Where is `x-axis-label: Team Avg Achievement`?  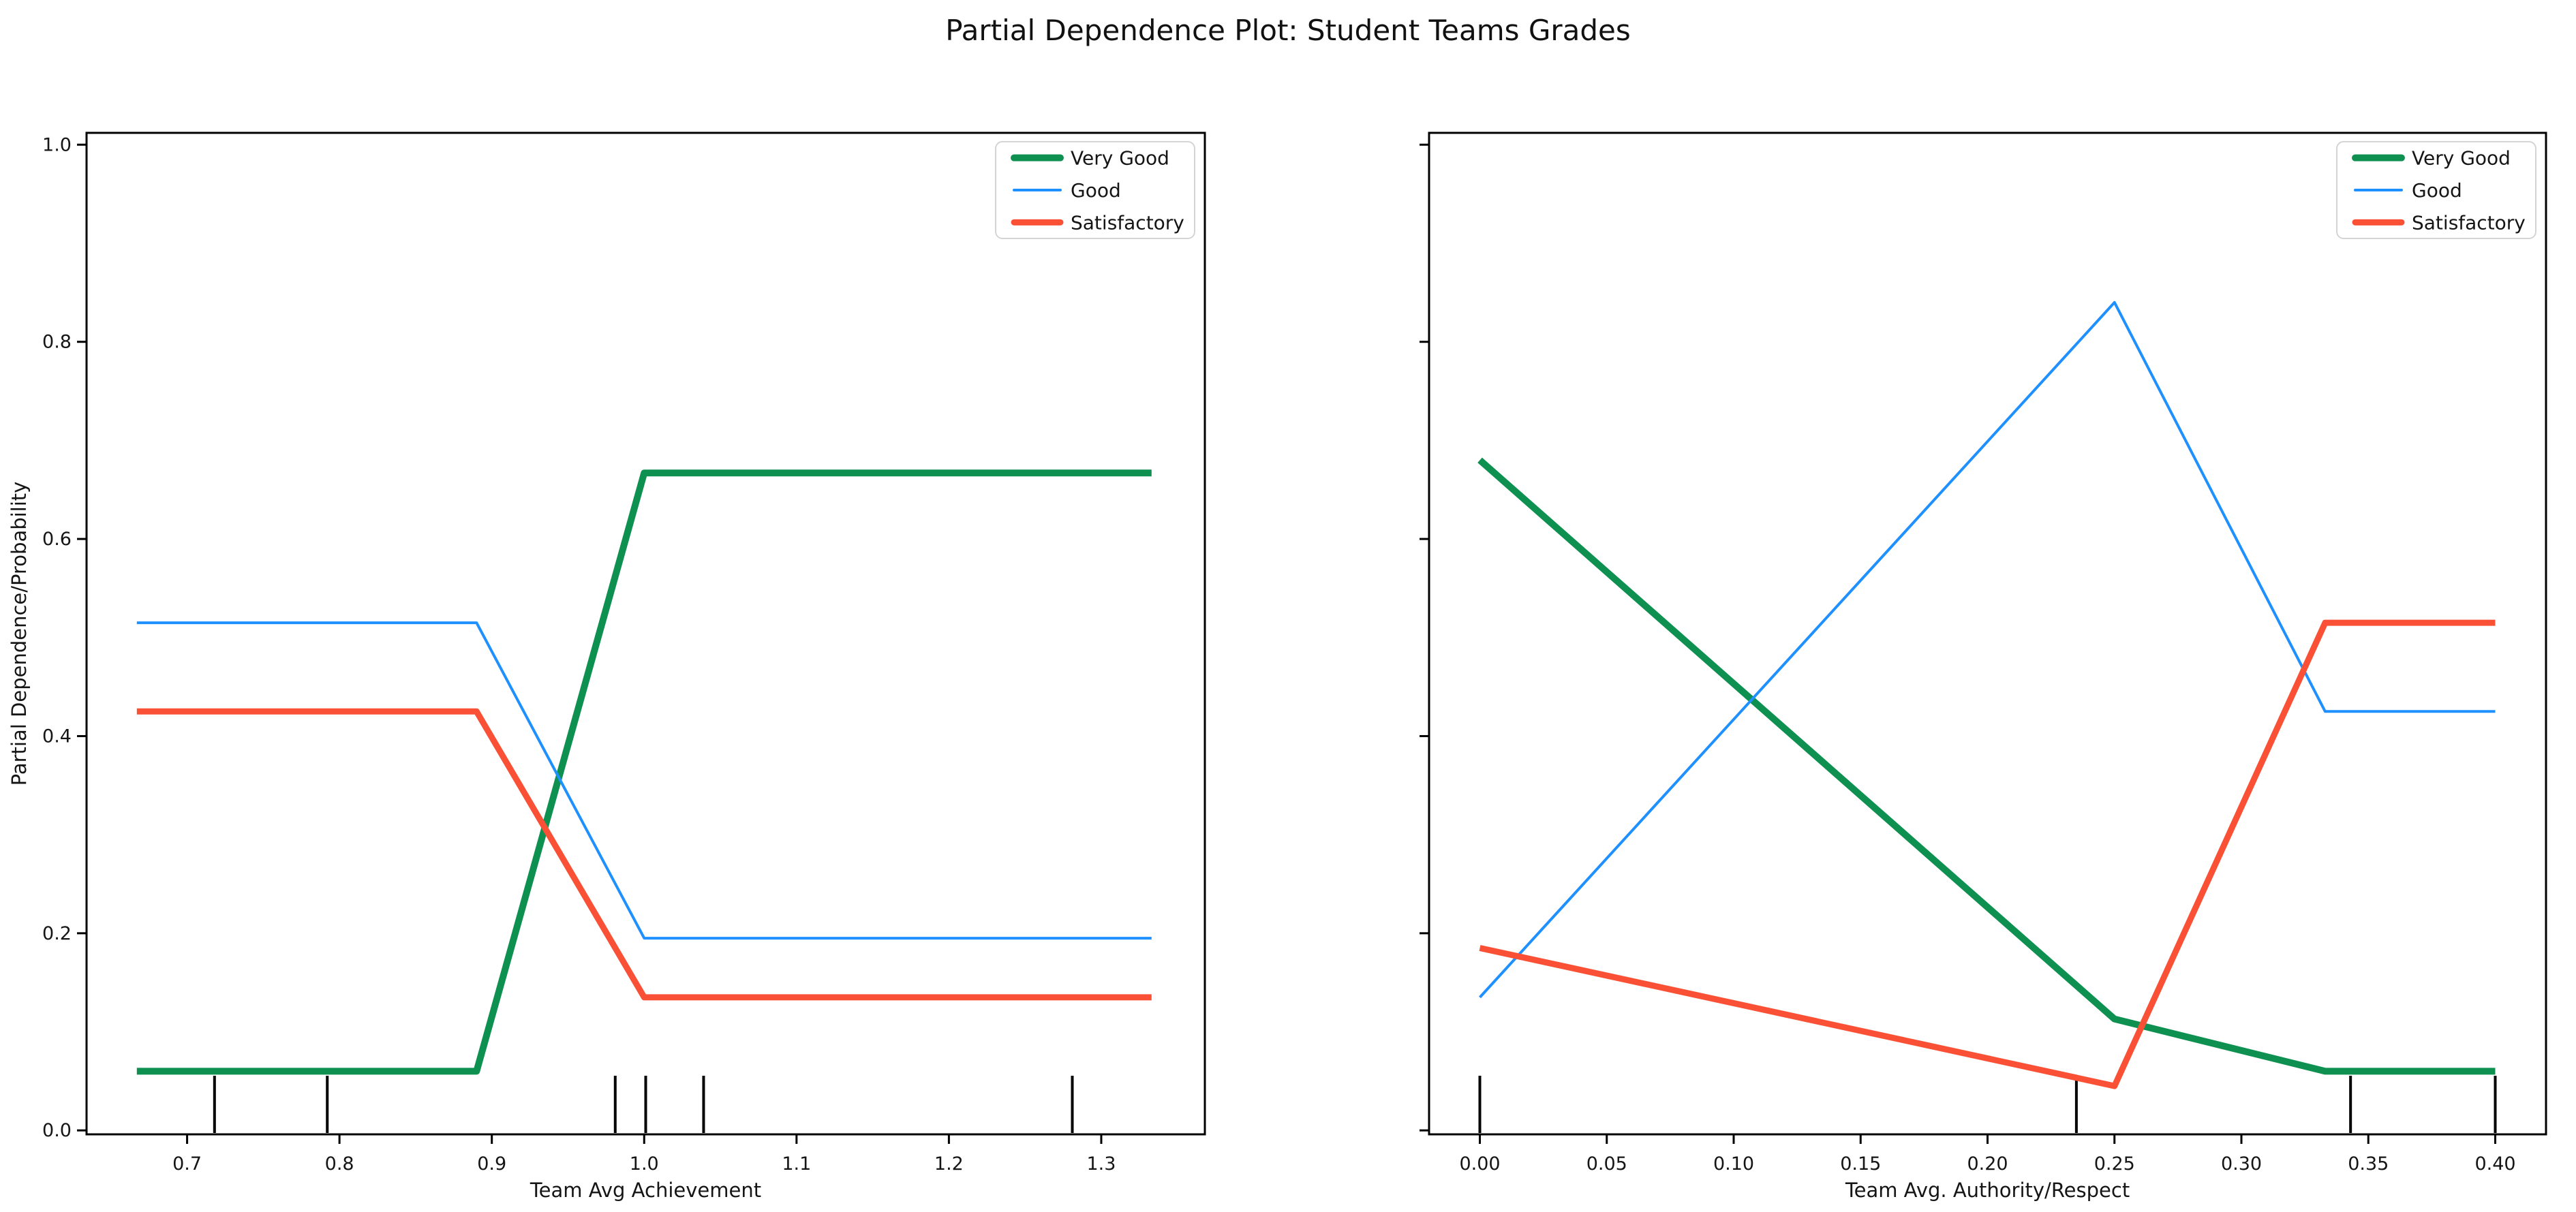 x-axis-label: Team Avg Achievement is located at coordinates (645, 1190).